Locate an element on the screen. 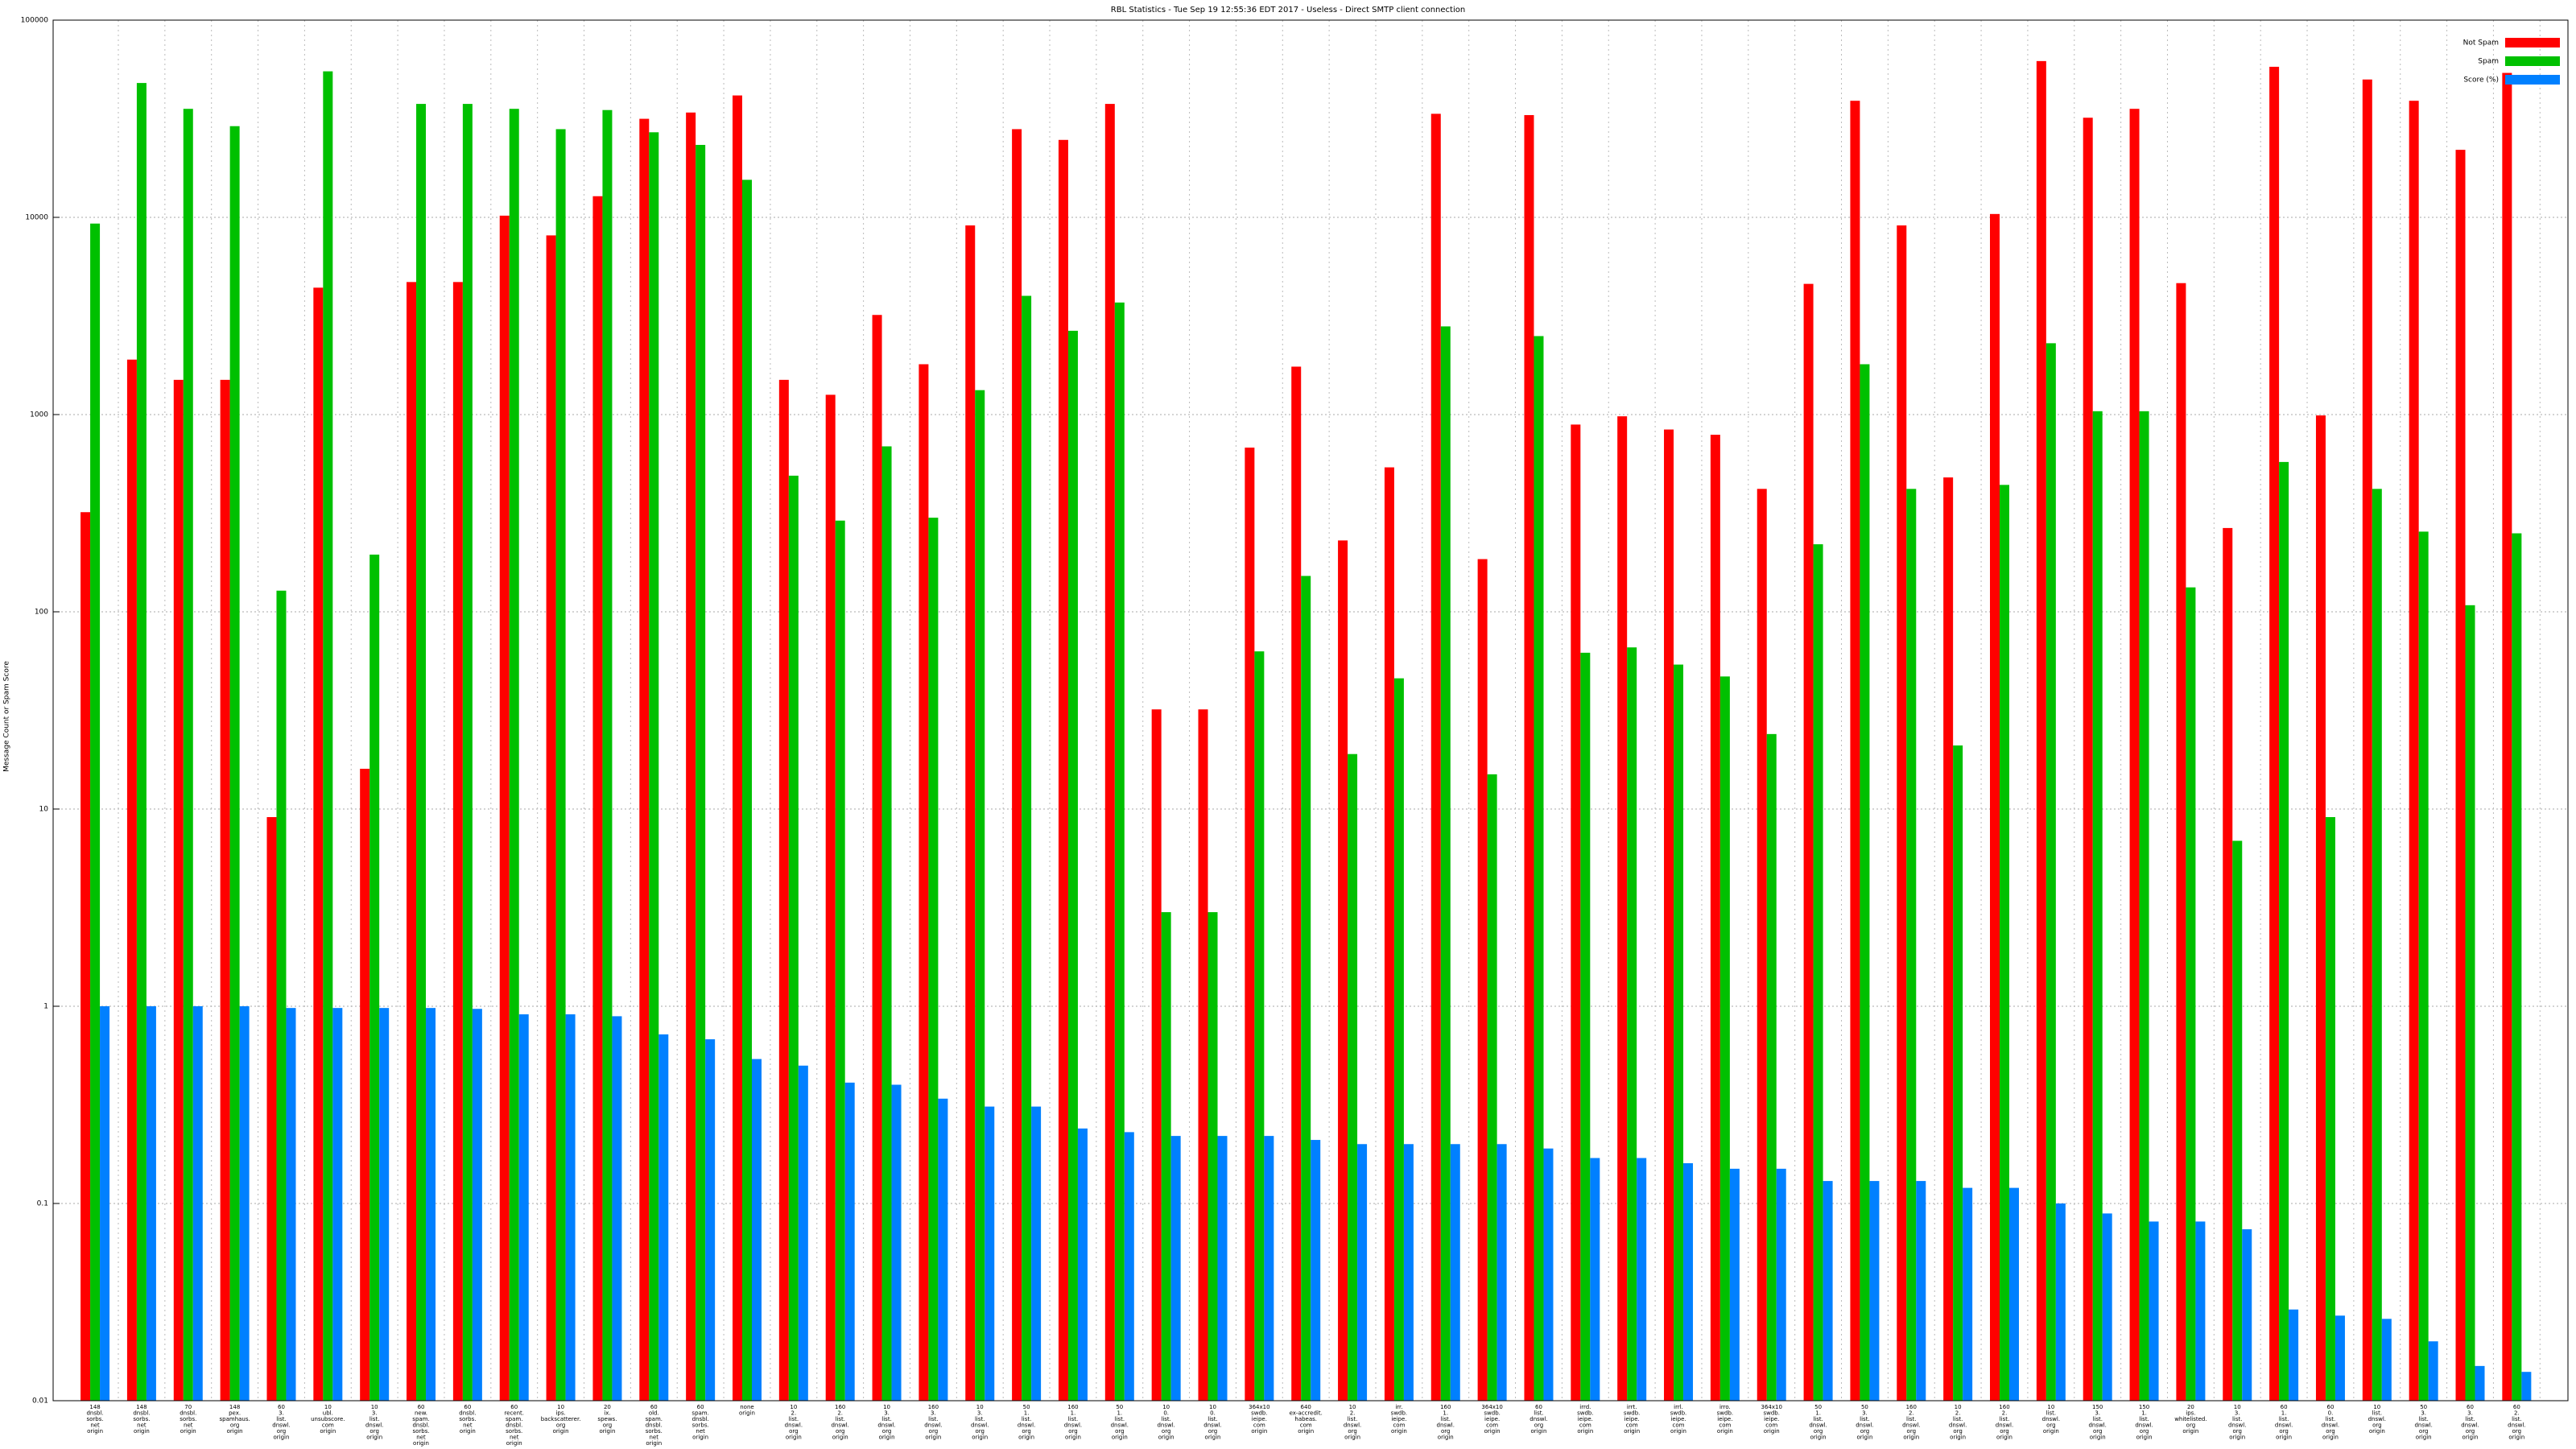  x-tick-label-line: 150 is located at coordinates (2097, 1407).